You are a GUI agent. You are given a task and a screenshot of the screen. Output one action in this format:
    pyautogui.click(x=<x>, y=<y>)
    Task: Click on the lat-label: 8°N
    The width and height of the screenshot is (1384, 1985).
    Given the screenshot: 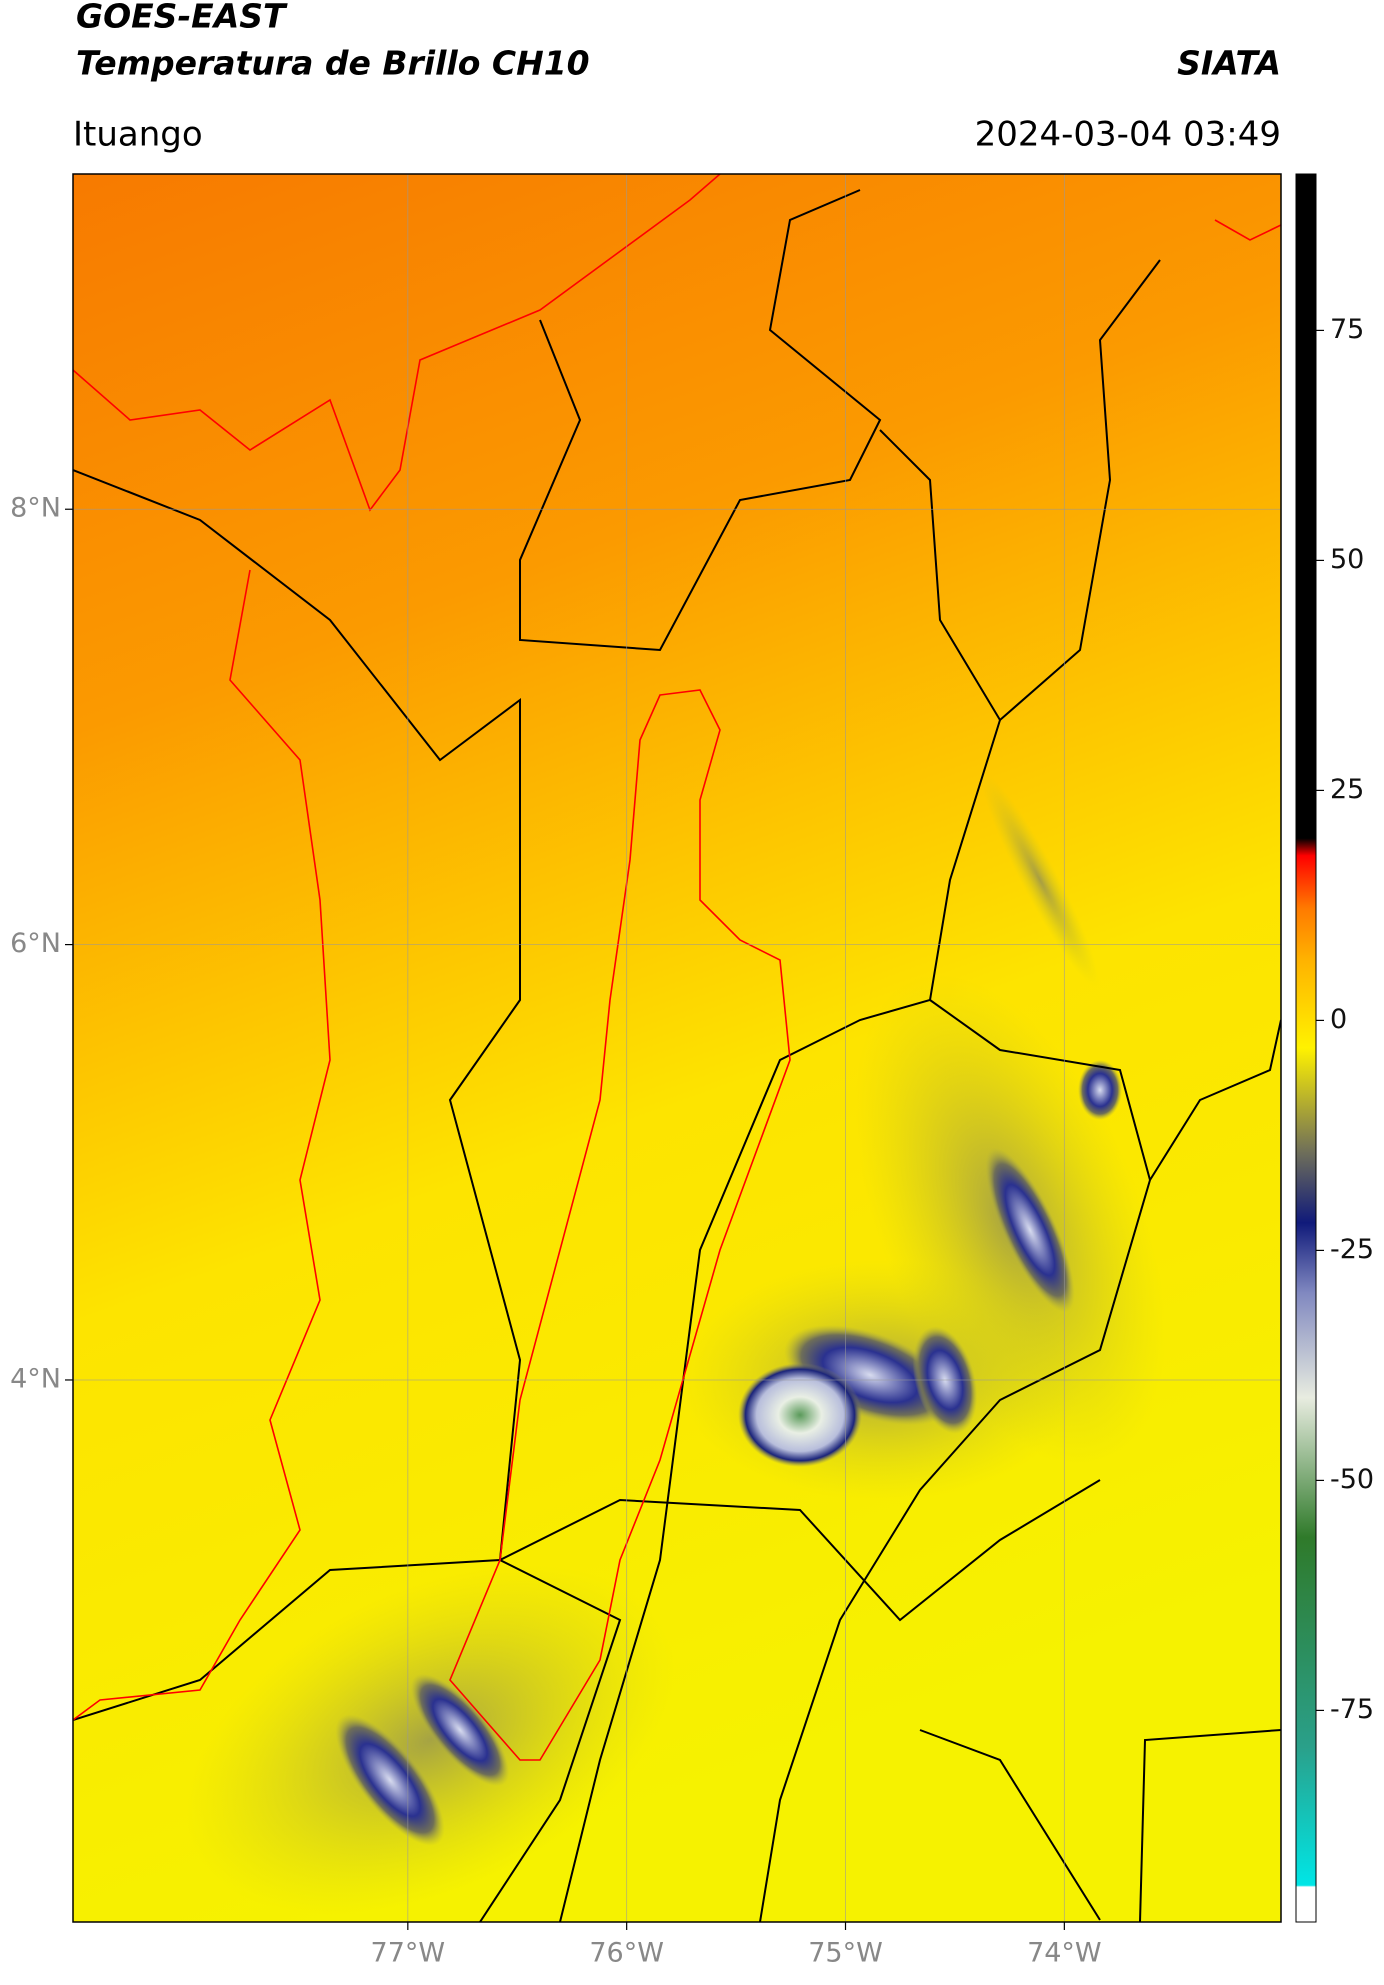 What is the action you would take?
    pyautogui.click(x=35, y=508)
    